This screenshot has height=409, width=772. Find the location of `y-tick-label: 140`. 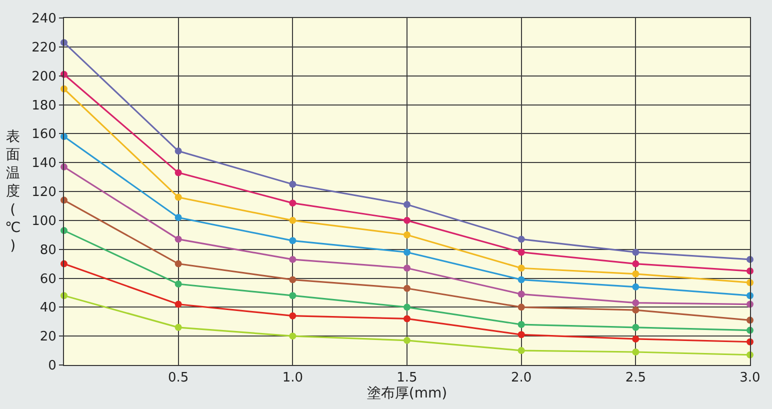

y-tick-label: 140 is located at coordinates (44, 164).